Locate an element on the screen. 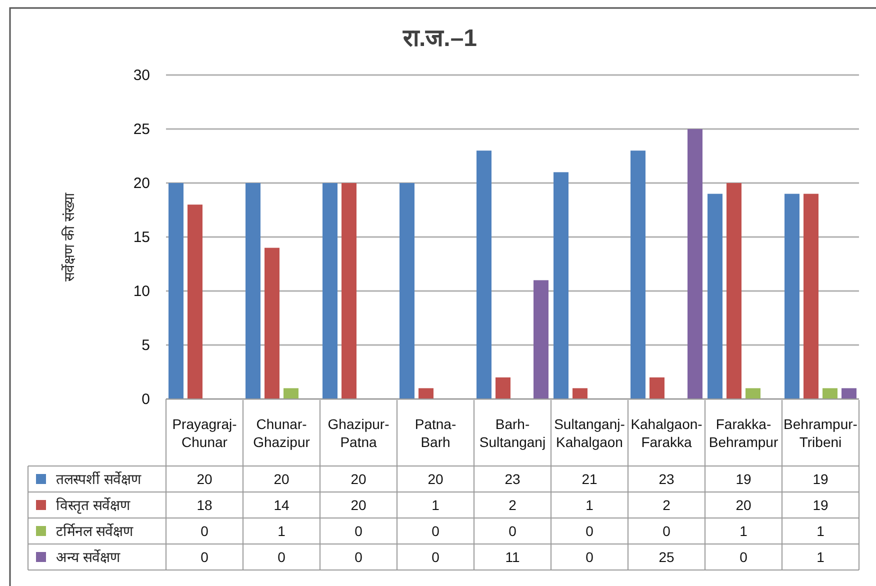 The height and width of the screenshot is (586, 876). y-axis-title: सर्वेक्षण की संख्या is located at coordinates (69, 237).